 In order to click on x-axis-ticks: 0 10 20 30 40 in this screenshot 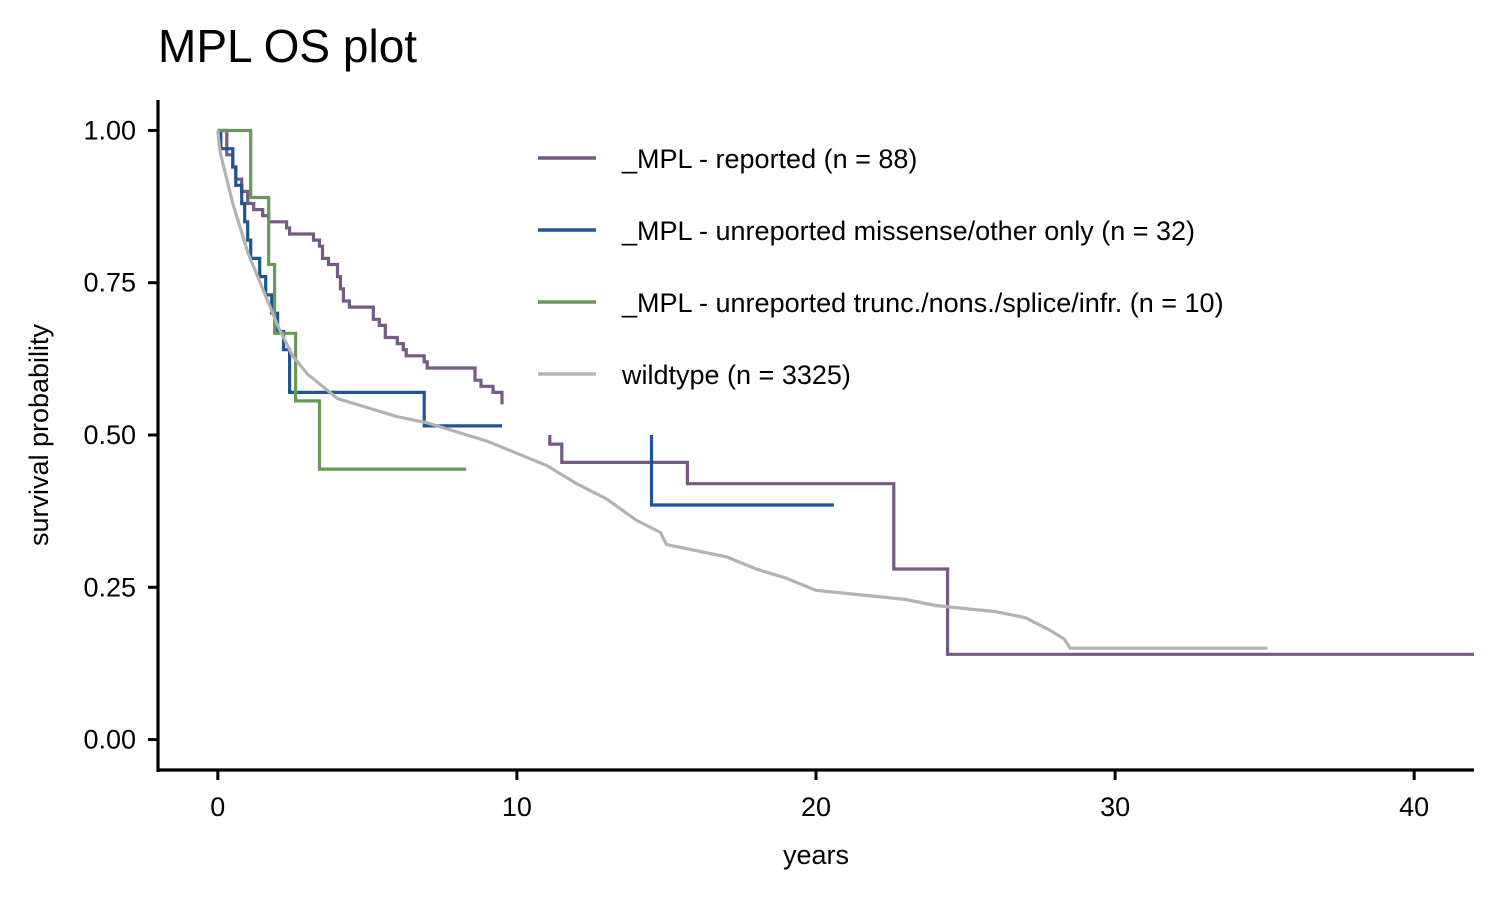, I will do `click(819, 796)`.